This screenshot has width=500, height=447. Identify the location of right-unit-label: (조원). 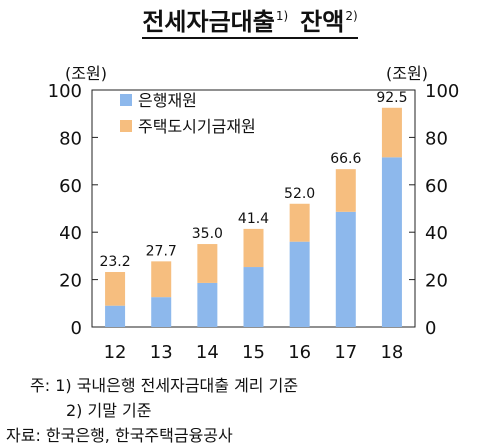
(407, 73).